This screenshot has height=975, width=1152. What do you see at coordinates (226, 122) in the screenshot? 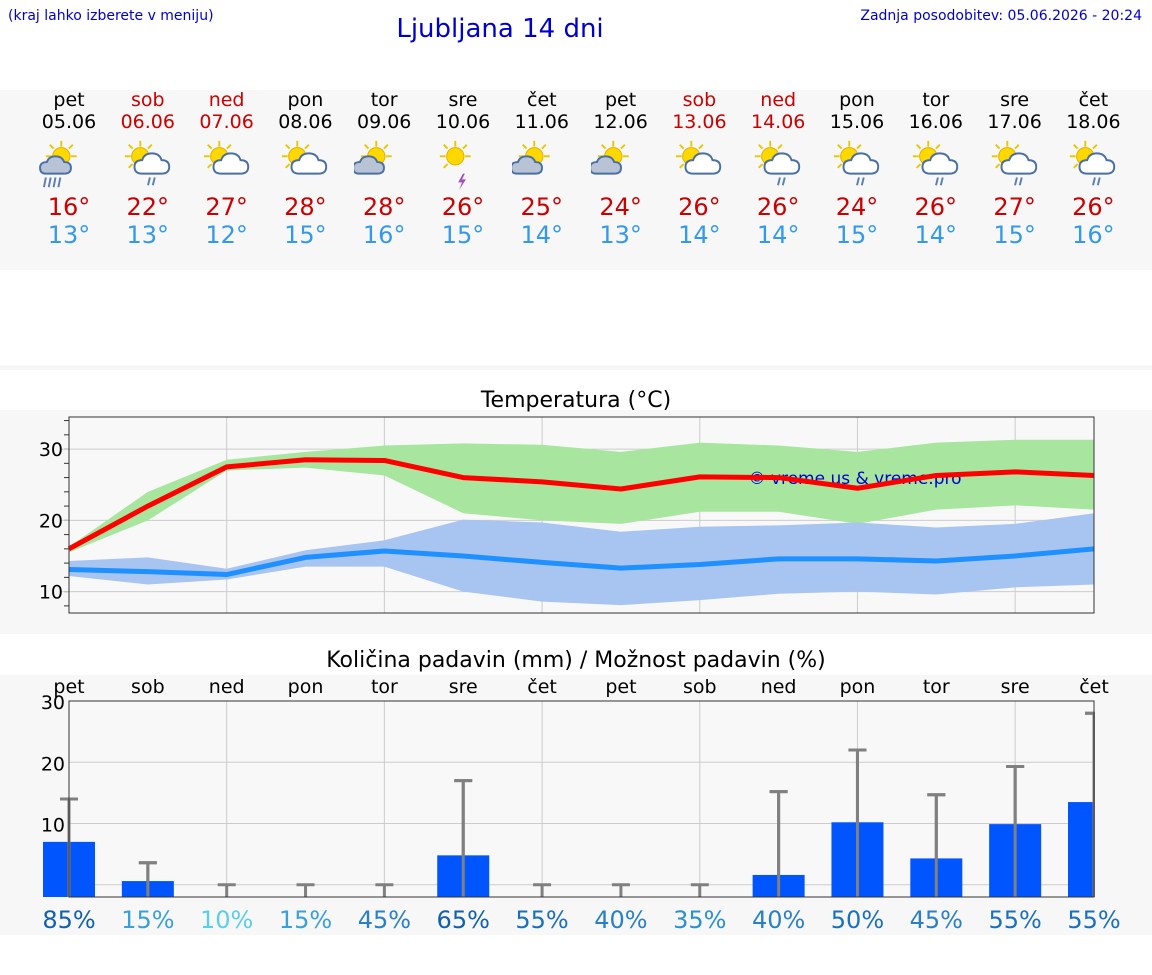
I see `day-date: 07.06` at bounding box center [226, 122].